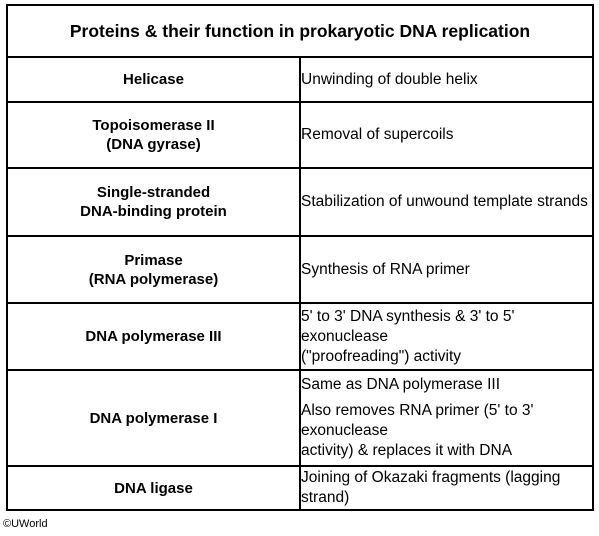 The image size is (599, 536). Describe the element at coordinates (153, 211) in the screenshot. I see `protein-name-line-2: DNA-binding protein` at that location.